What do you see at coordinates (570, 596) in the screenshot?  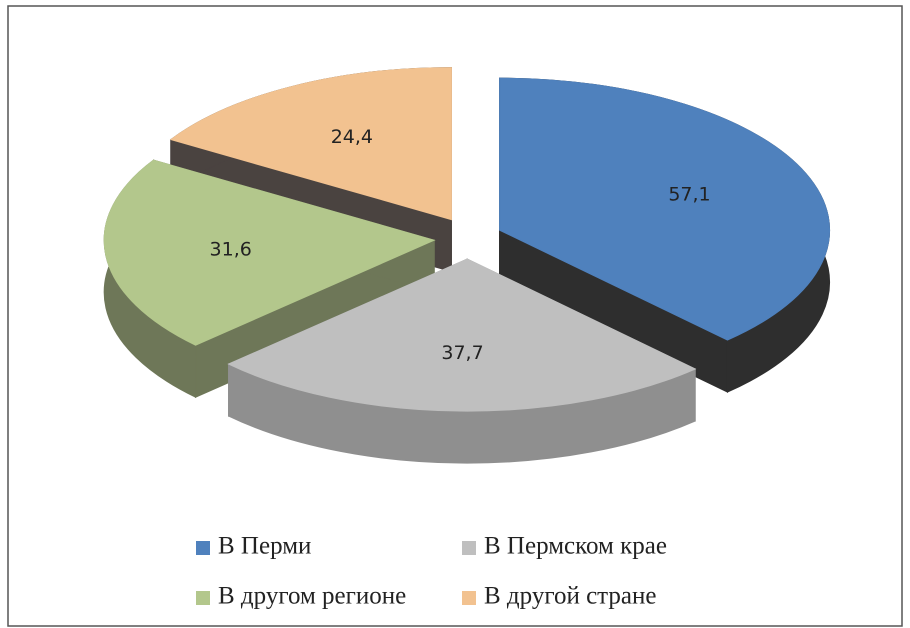 I see `legend-label: В другой стране` at bounding box center [570, 596].